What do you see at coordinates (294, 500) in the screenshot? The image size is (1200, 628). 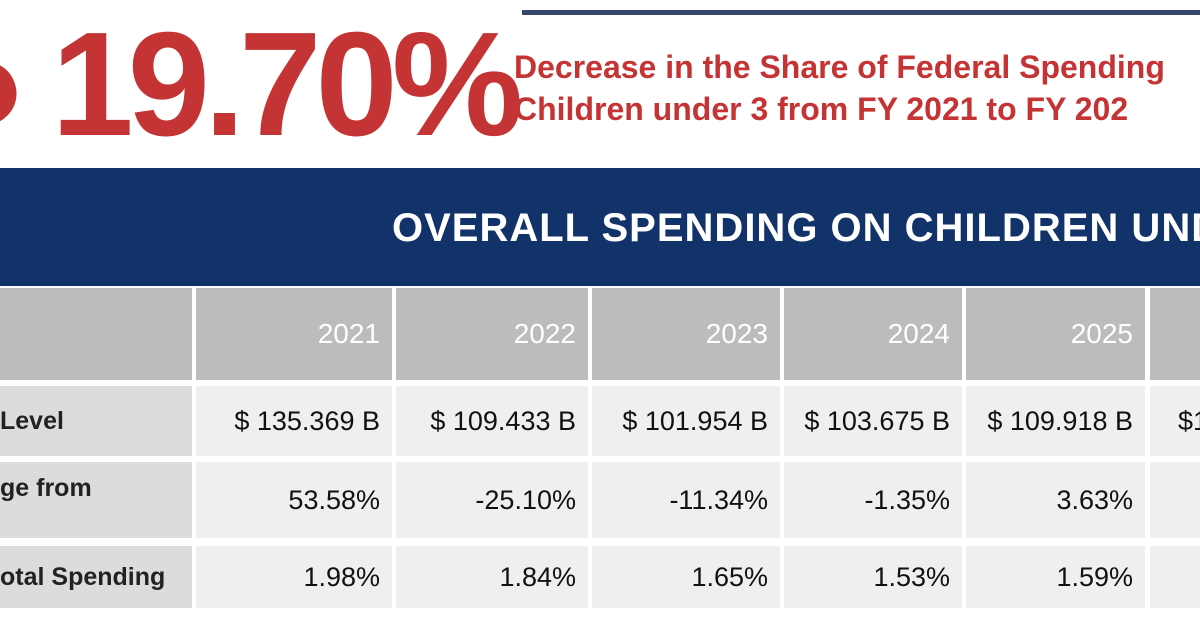 I see `table-cell: 53.58%` at bounding box center [294, 500].